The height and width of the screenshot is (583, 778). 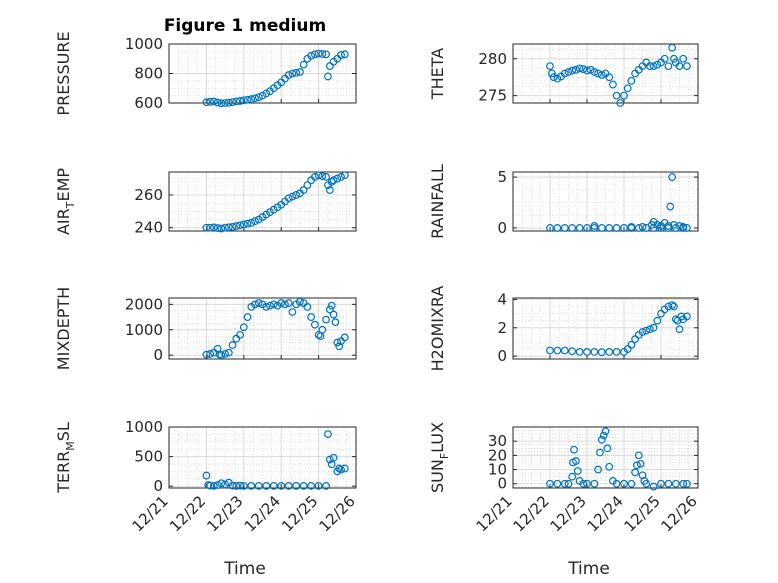 I want to click on subplot-air-temp: 240 260 AIRTEMP, so click(x=205, y=202).